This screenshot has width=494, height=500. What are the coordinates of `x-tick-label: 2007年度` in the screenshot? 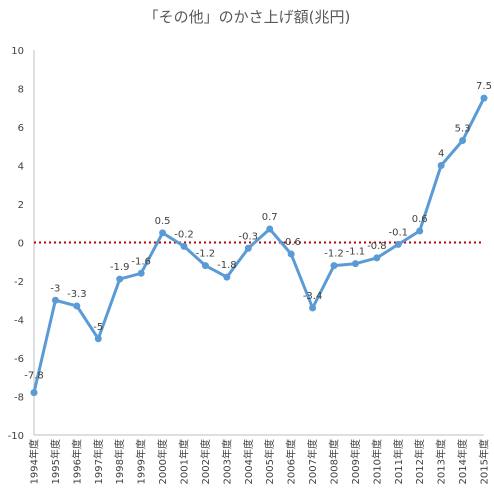 It's located at (312, 461).